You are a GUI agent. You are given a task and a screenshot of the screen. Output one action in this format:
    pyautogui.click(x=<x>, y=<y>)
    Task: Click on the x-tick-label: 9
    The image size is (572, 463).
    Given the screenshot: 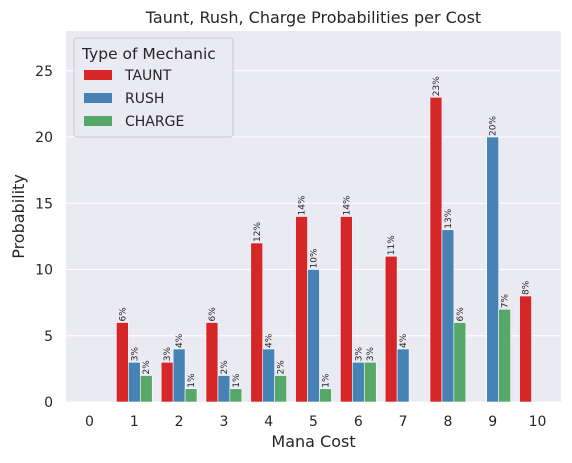 What is the action you would take?
    pyautogui.click(x=492, y=422)
    